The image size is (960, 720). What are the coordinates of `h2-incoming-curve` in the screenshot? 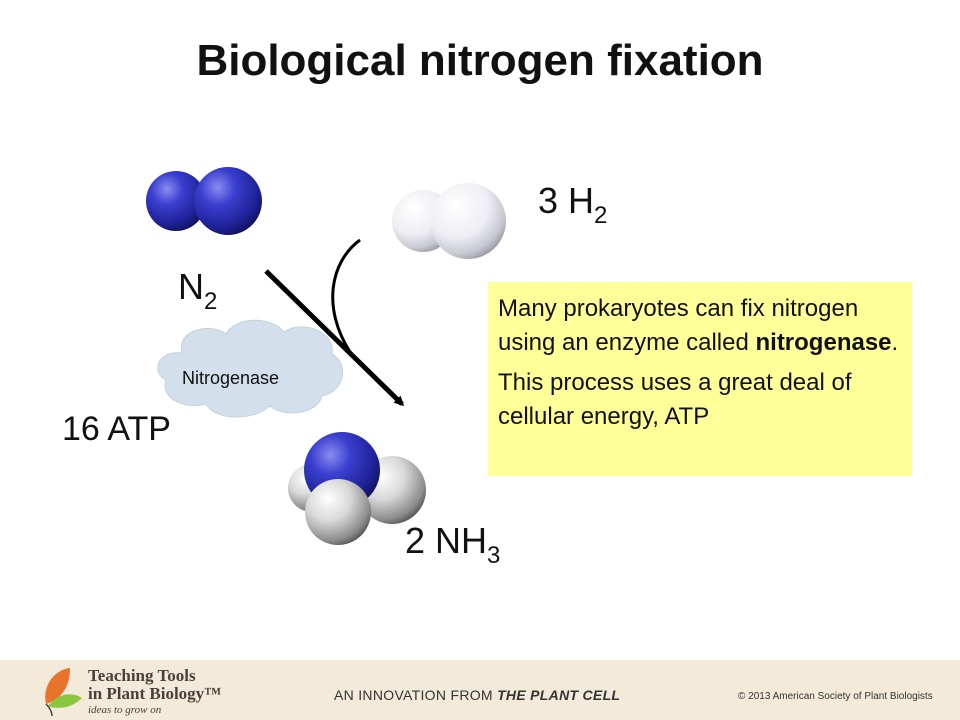 It's located at (346, 295).